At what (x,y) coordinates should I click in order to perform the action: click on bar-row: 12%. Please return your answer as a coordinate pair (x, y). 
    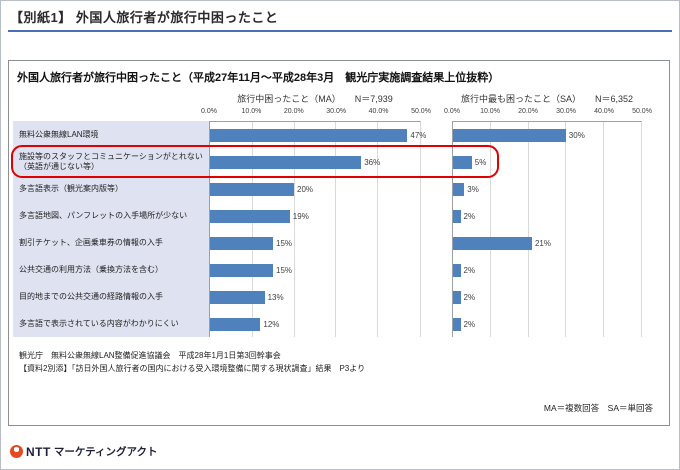
    Looking at the image, I should click on (315, 324).